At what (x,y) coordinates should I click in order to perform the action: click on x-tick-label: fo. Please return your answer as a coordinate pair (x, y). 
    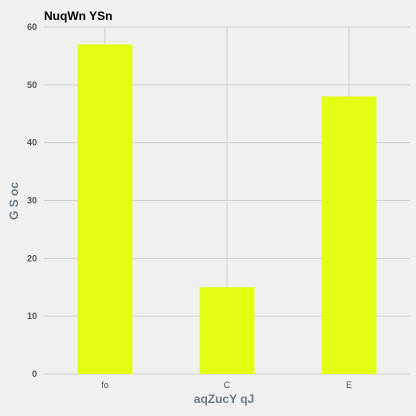
    Looking at the image, I should click on (105, 385).